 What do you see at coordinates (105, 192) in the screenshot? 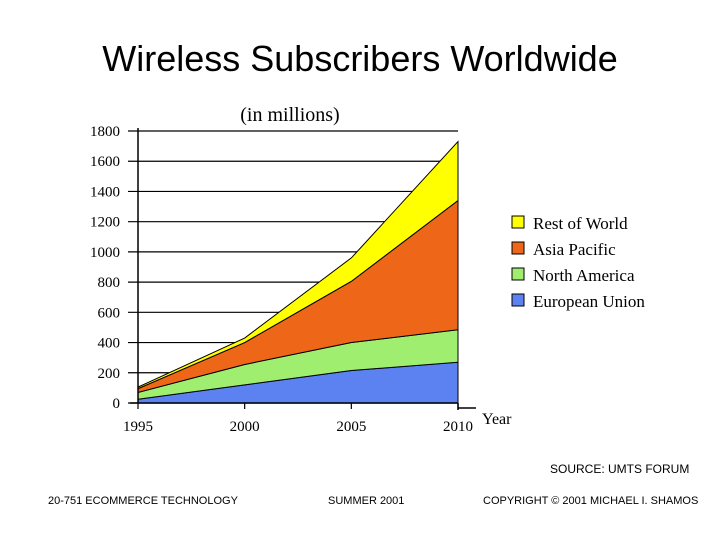
I see `y-tick-label: 1400` at bounding box center [105, 192].